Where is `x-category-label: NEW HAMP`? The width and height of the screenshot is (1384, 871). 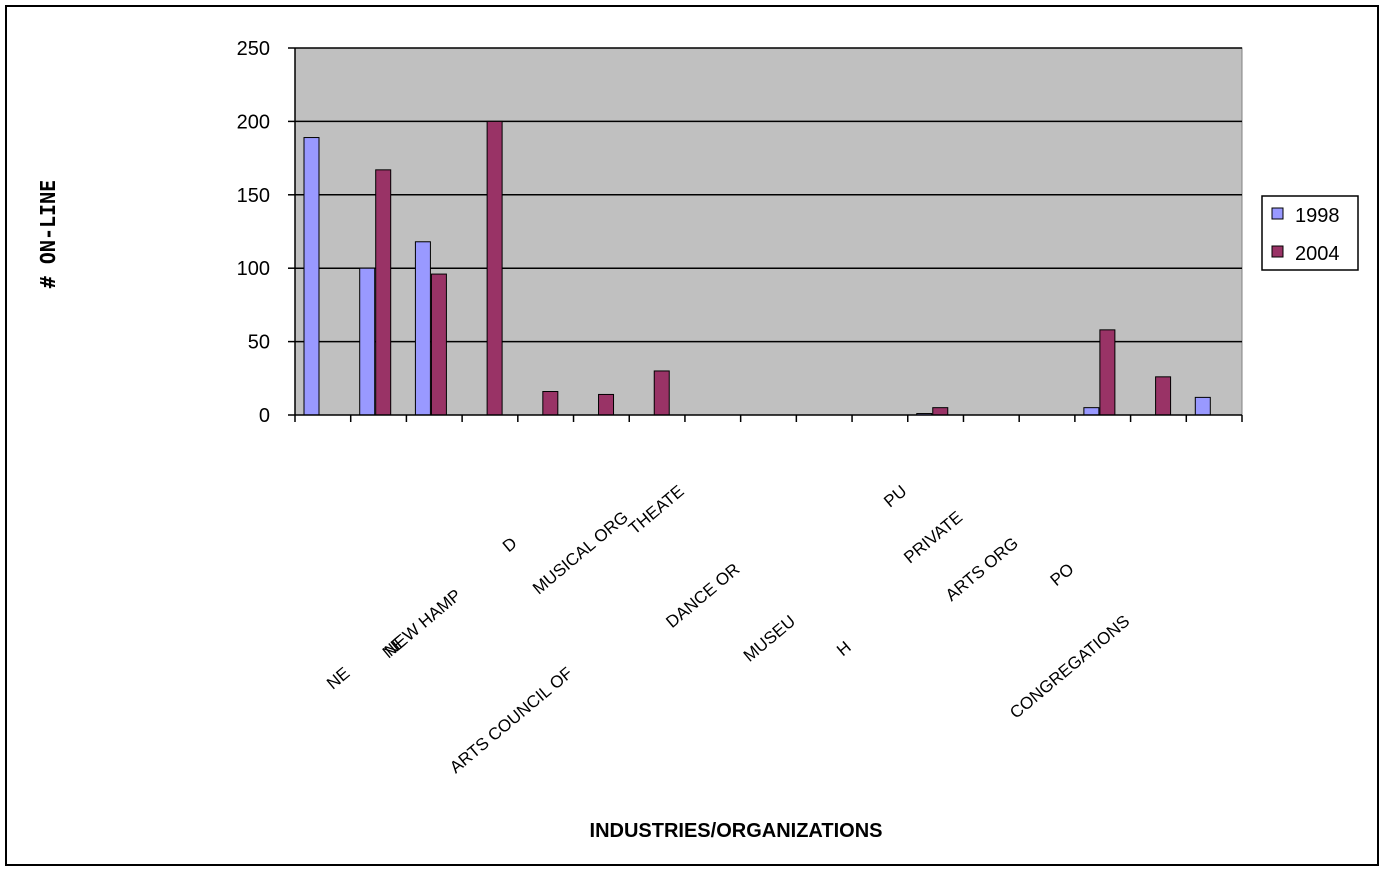
x-category-label: NEW HAMP is located at coordinates (423, 623).